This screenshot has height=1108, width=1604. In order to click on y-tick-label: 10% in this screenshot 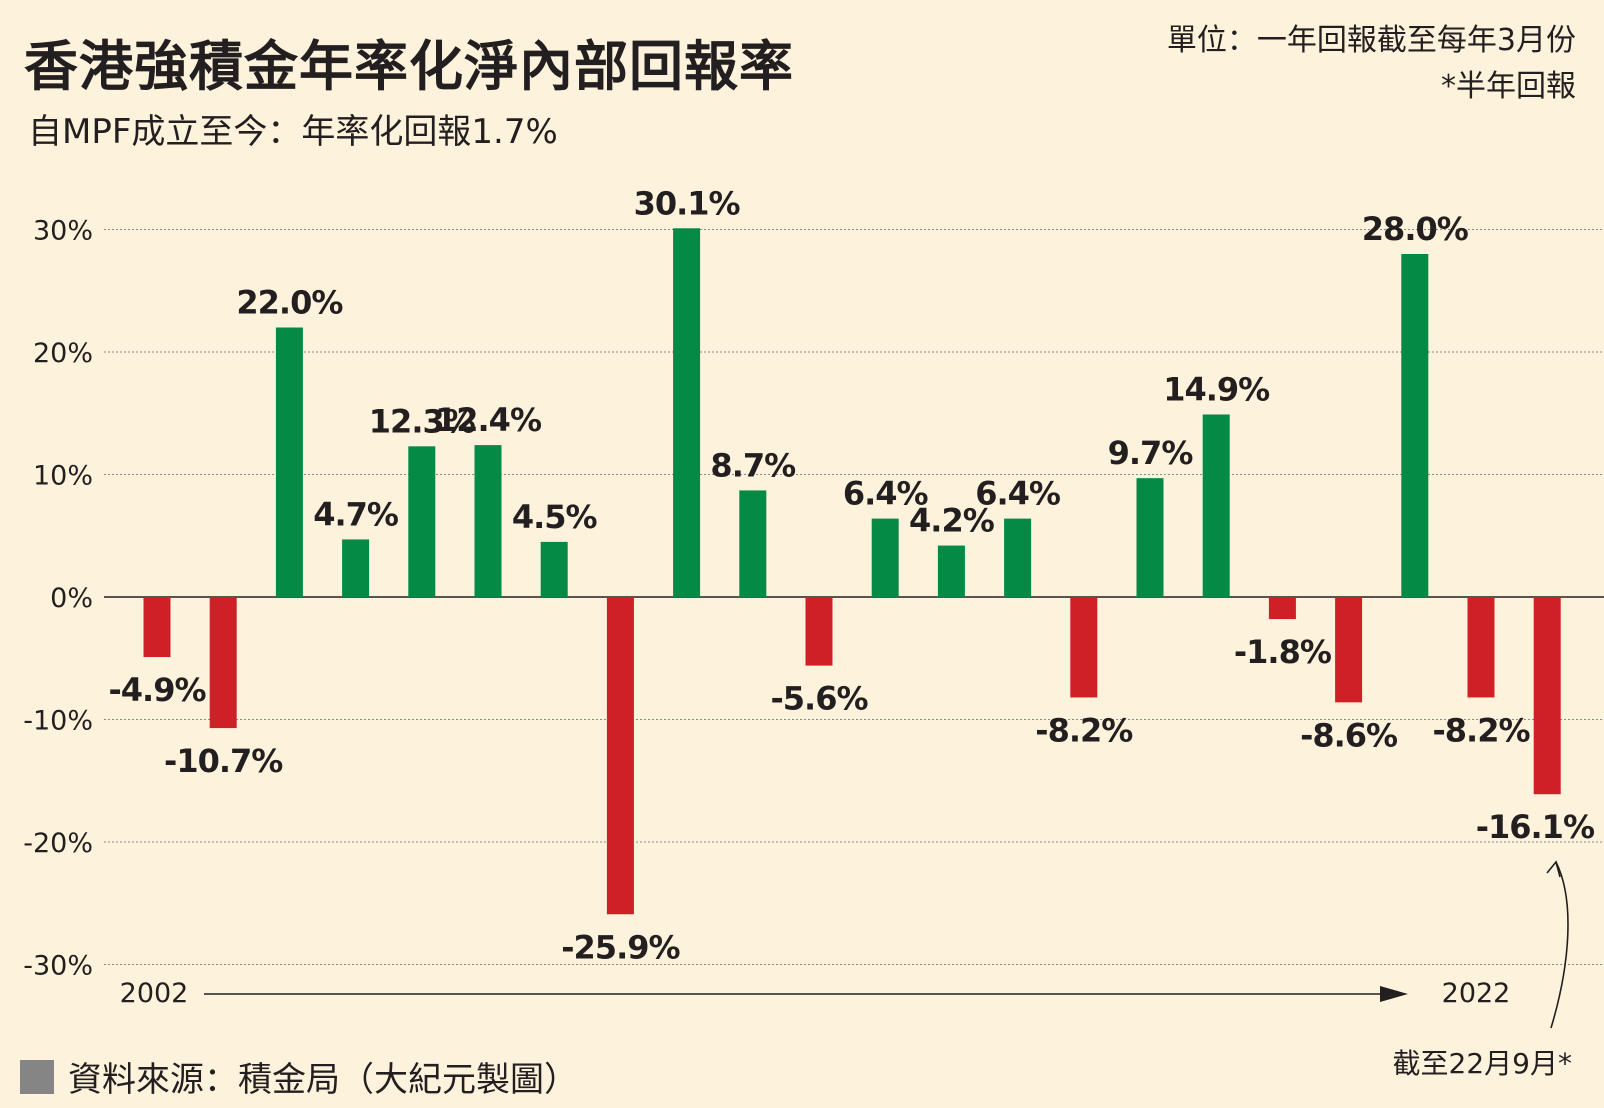, I will do `click(63, 476)`.